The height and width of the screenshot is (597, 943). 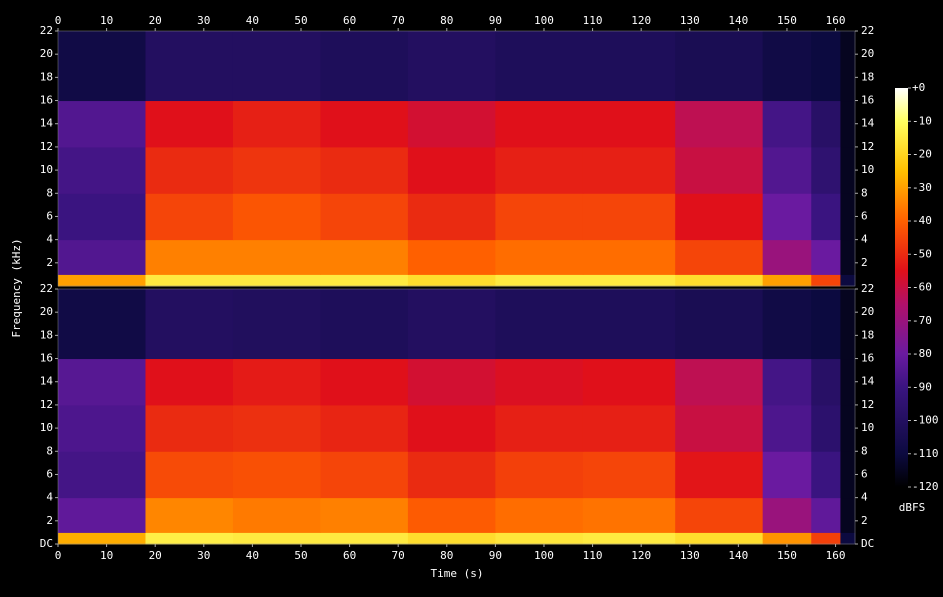 I want to click on x-tick-label: 10, so click(x=106, y=20).